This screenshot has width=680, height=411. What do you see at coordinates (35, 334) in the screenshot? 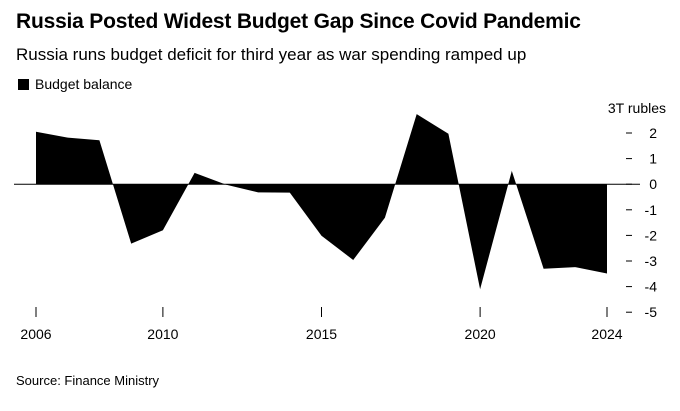
I see `x-tick-label: 2006` at bounding box center [35, 334].